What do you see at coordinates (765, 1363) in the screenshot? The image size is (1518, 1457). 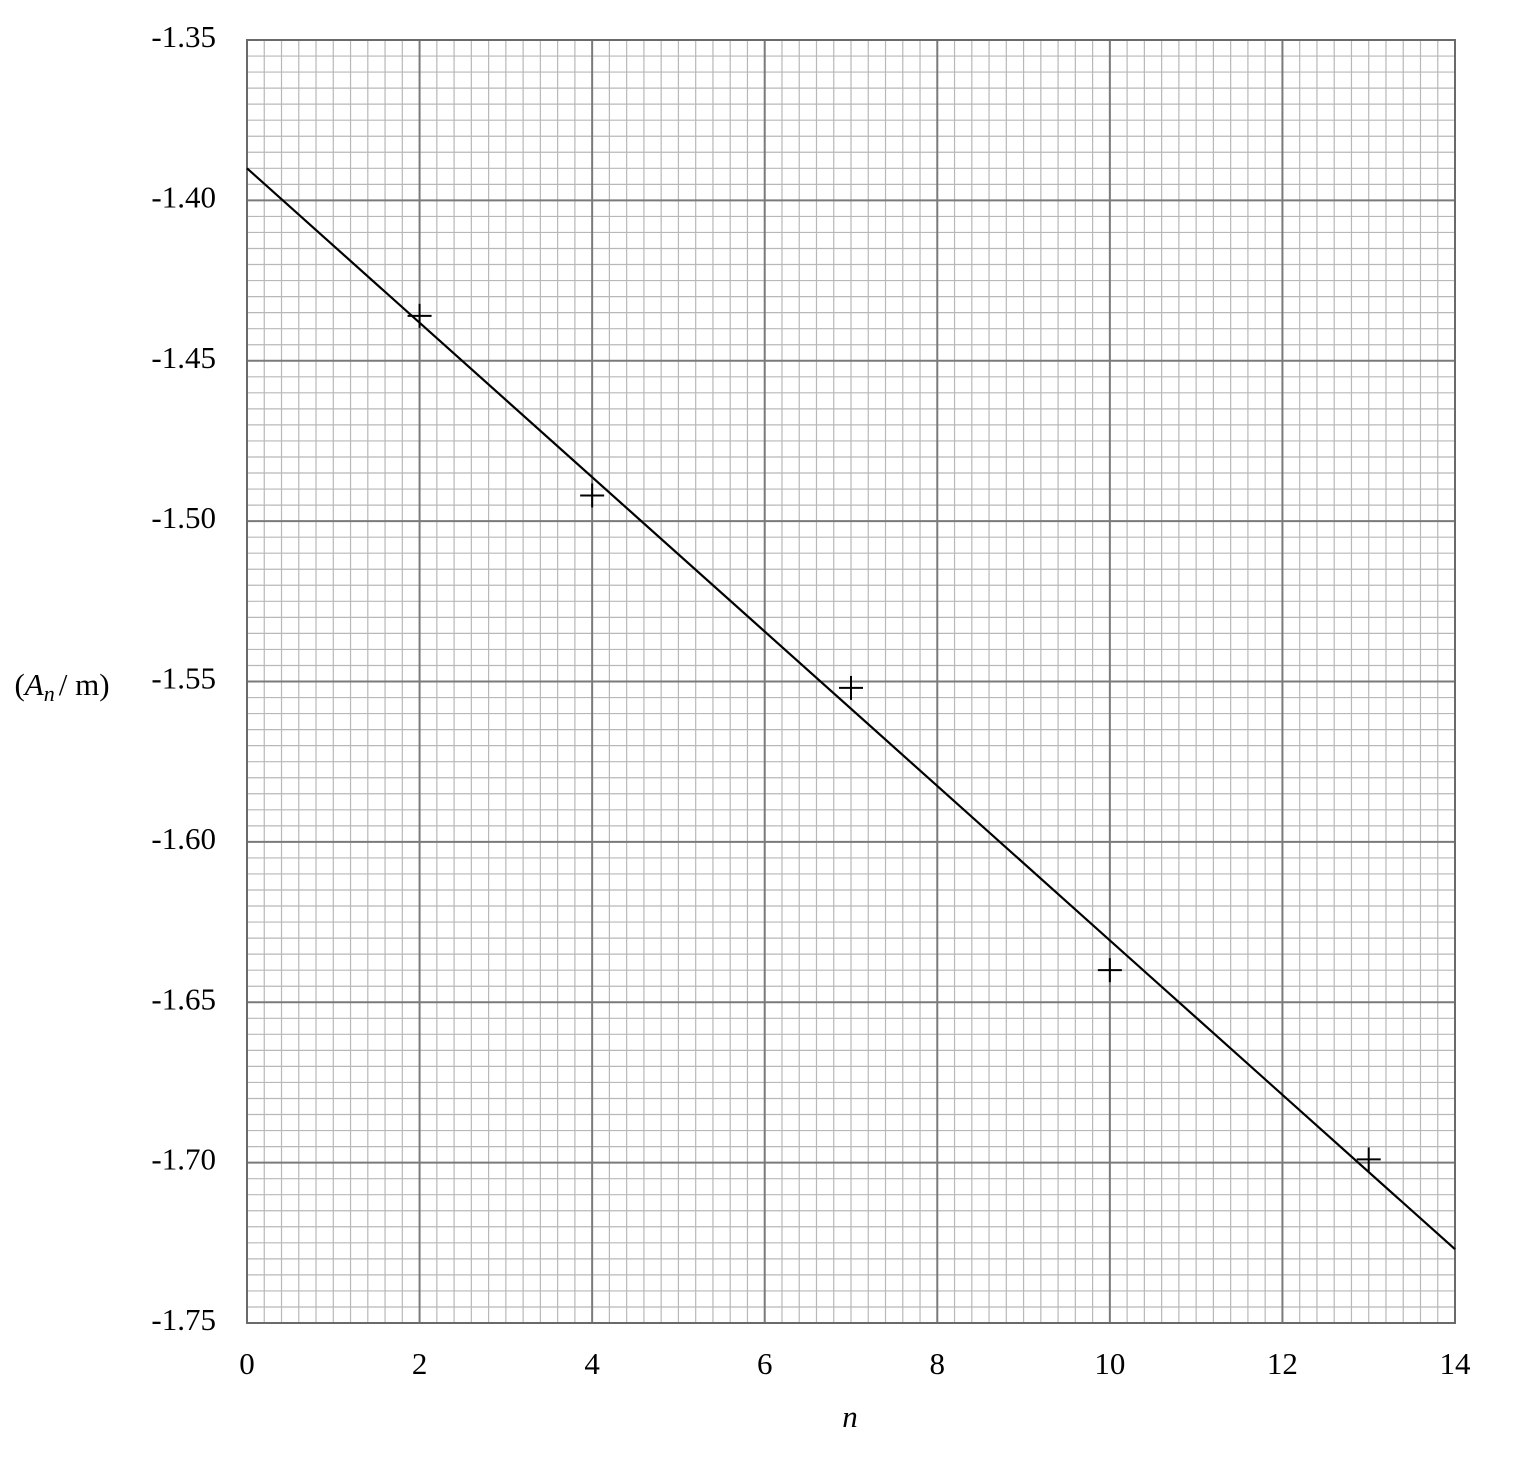 I see `x-tick-label: 6` at bounding box center [765, 1363].